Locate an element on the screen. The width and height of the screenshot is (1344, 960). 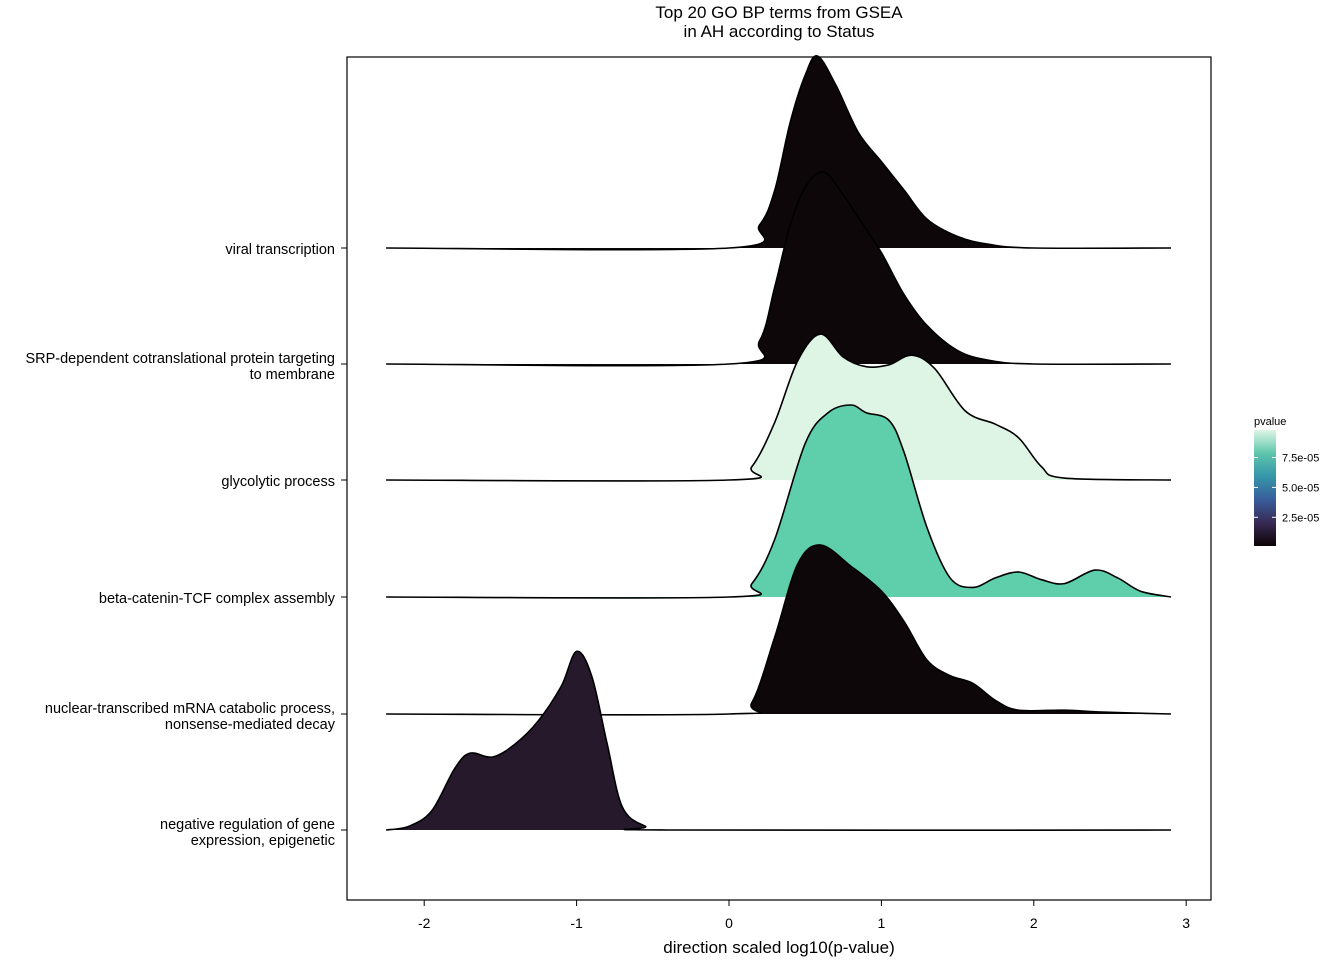
y-label-6-line-1: negative regulation of gene is located at coordinates (247, 825).